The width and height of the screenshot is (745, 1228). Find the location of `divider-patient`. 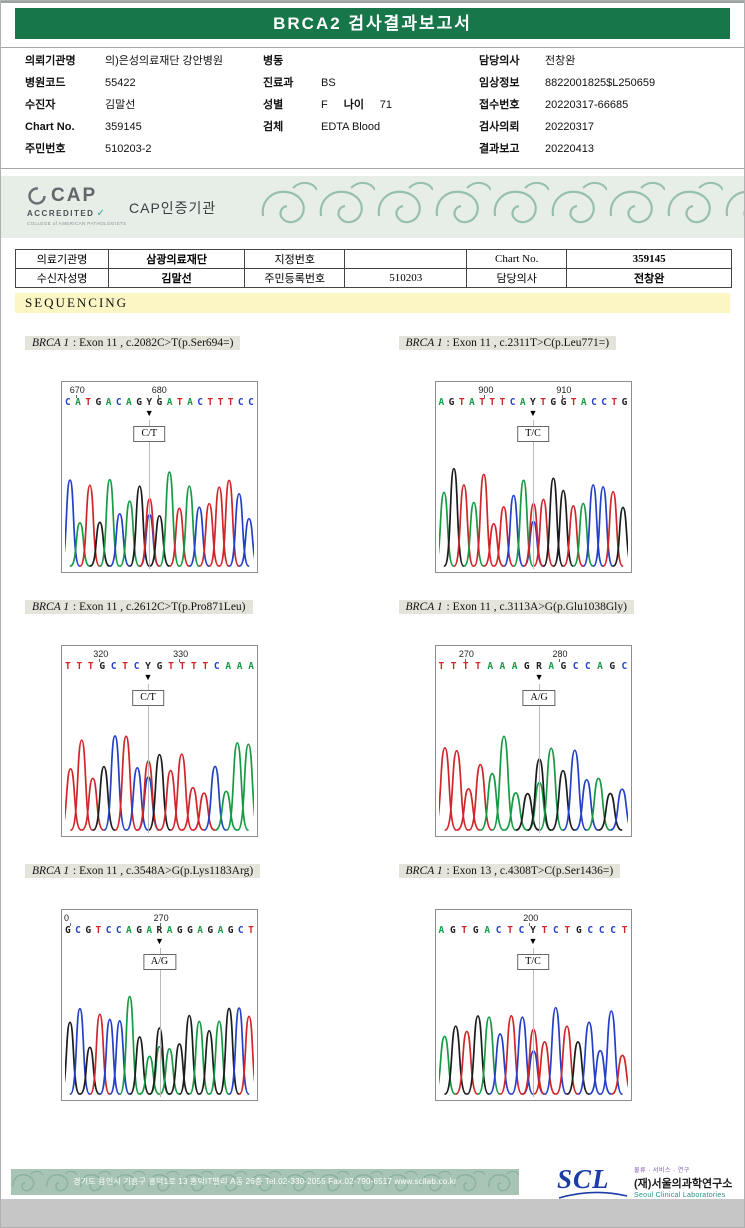

divider-patient is located at coordinates (372, 168).